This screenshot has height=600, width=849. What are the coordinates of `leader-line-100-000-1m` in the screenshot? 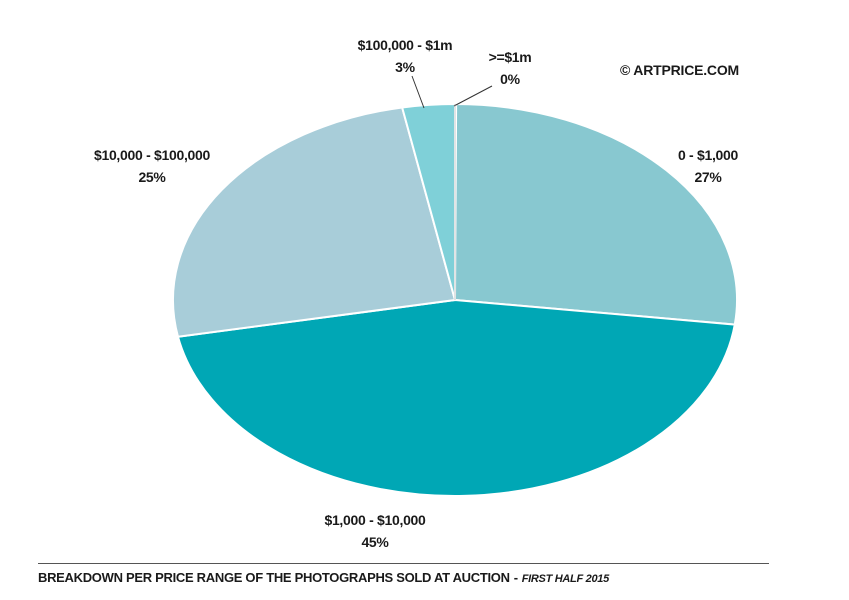 It's located at (418, 92).